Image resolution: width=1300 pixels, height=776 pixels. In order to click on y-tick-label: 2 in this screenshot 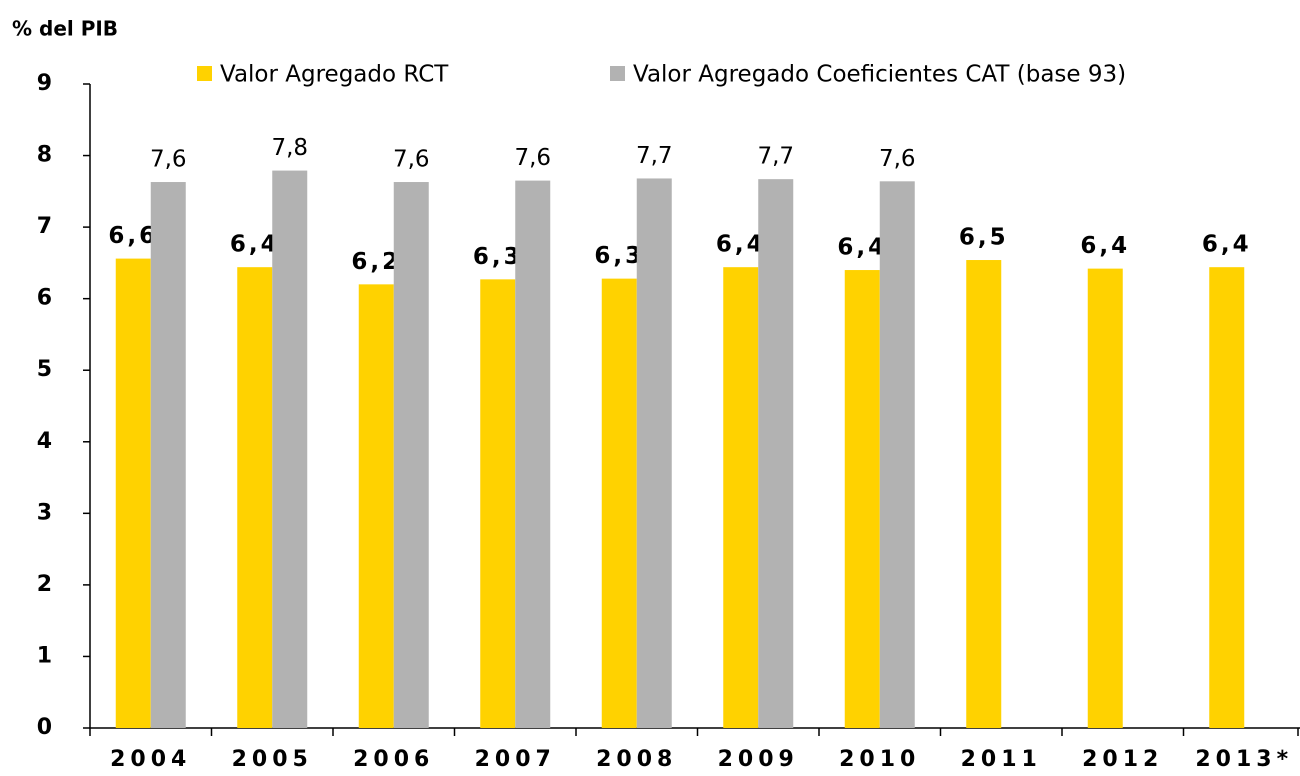, I will do `click(44, 584)`.